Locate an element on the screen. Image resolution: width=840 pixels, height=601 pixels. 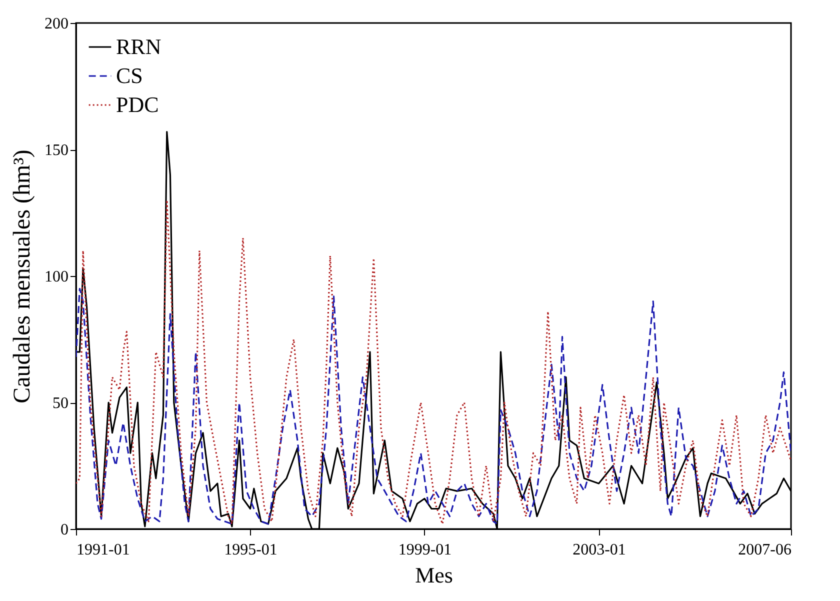
x-tick-label: 2003-01 is located at coordinates (599, 550).